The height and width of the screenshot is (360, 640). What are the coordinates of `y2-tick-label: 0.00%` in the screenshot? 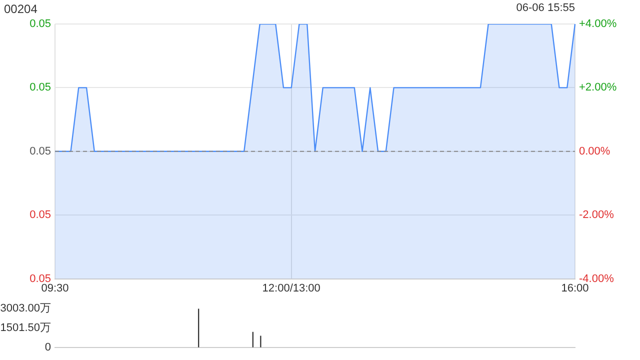 It's located at (594, 151).